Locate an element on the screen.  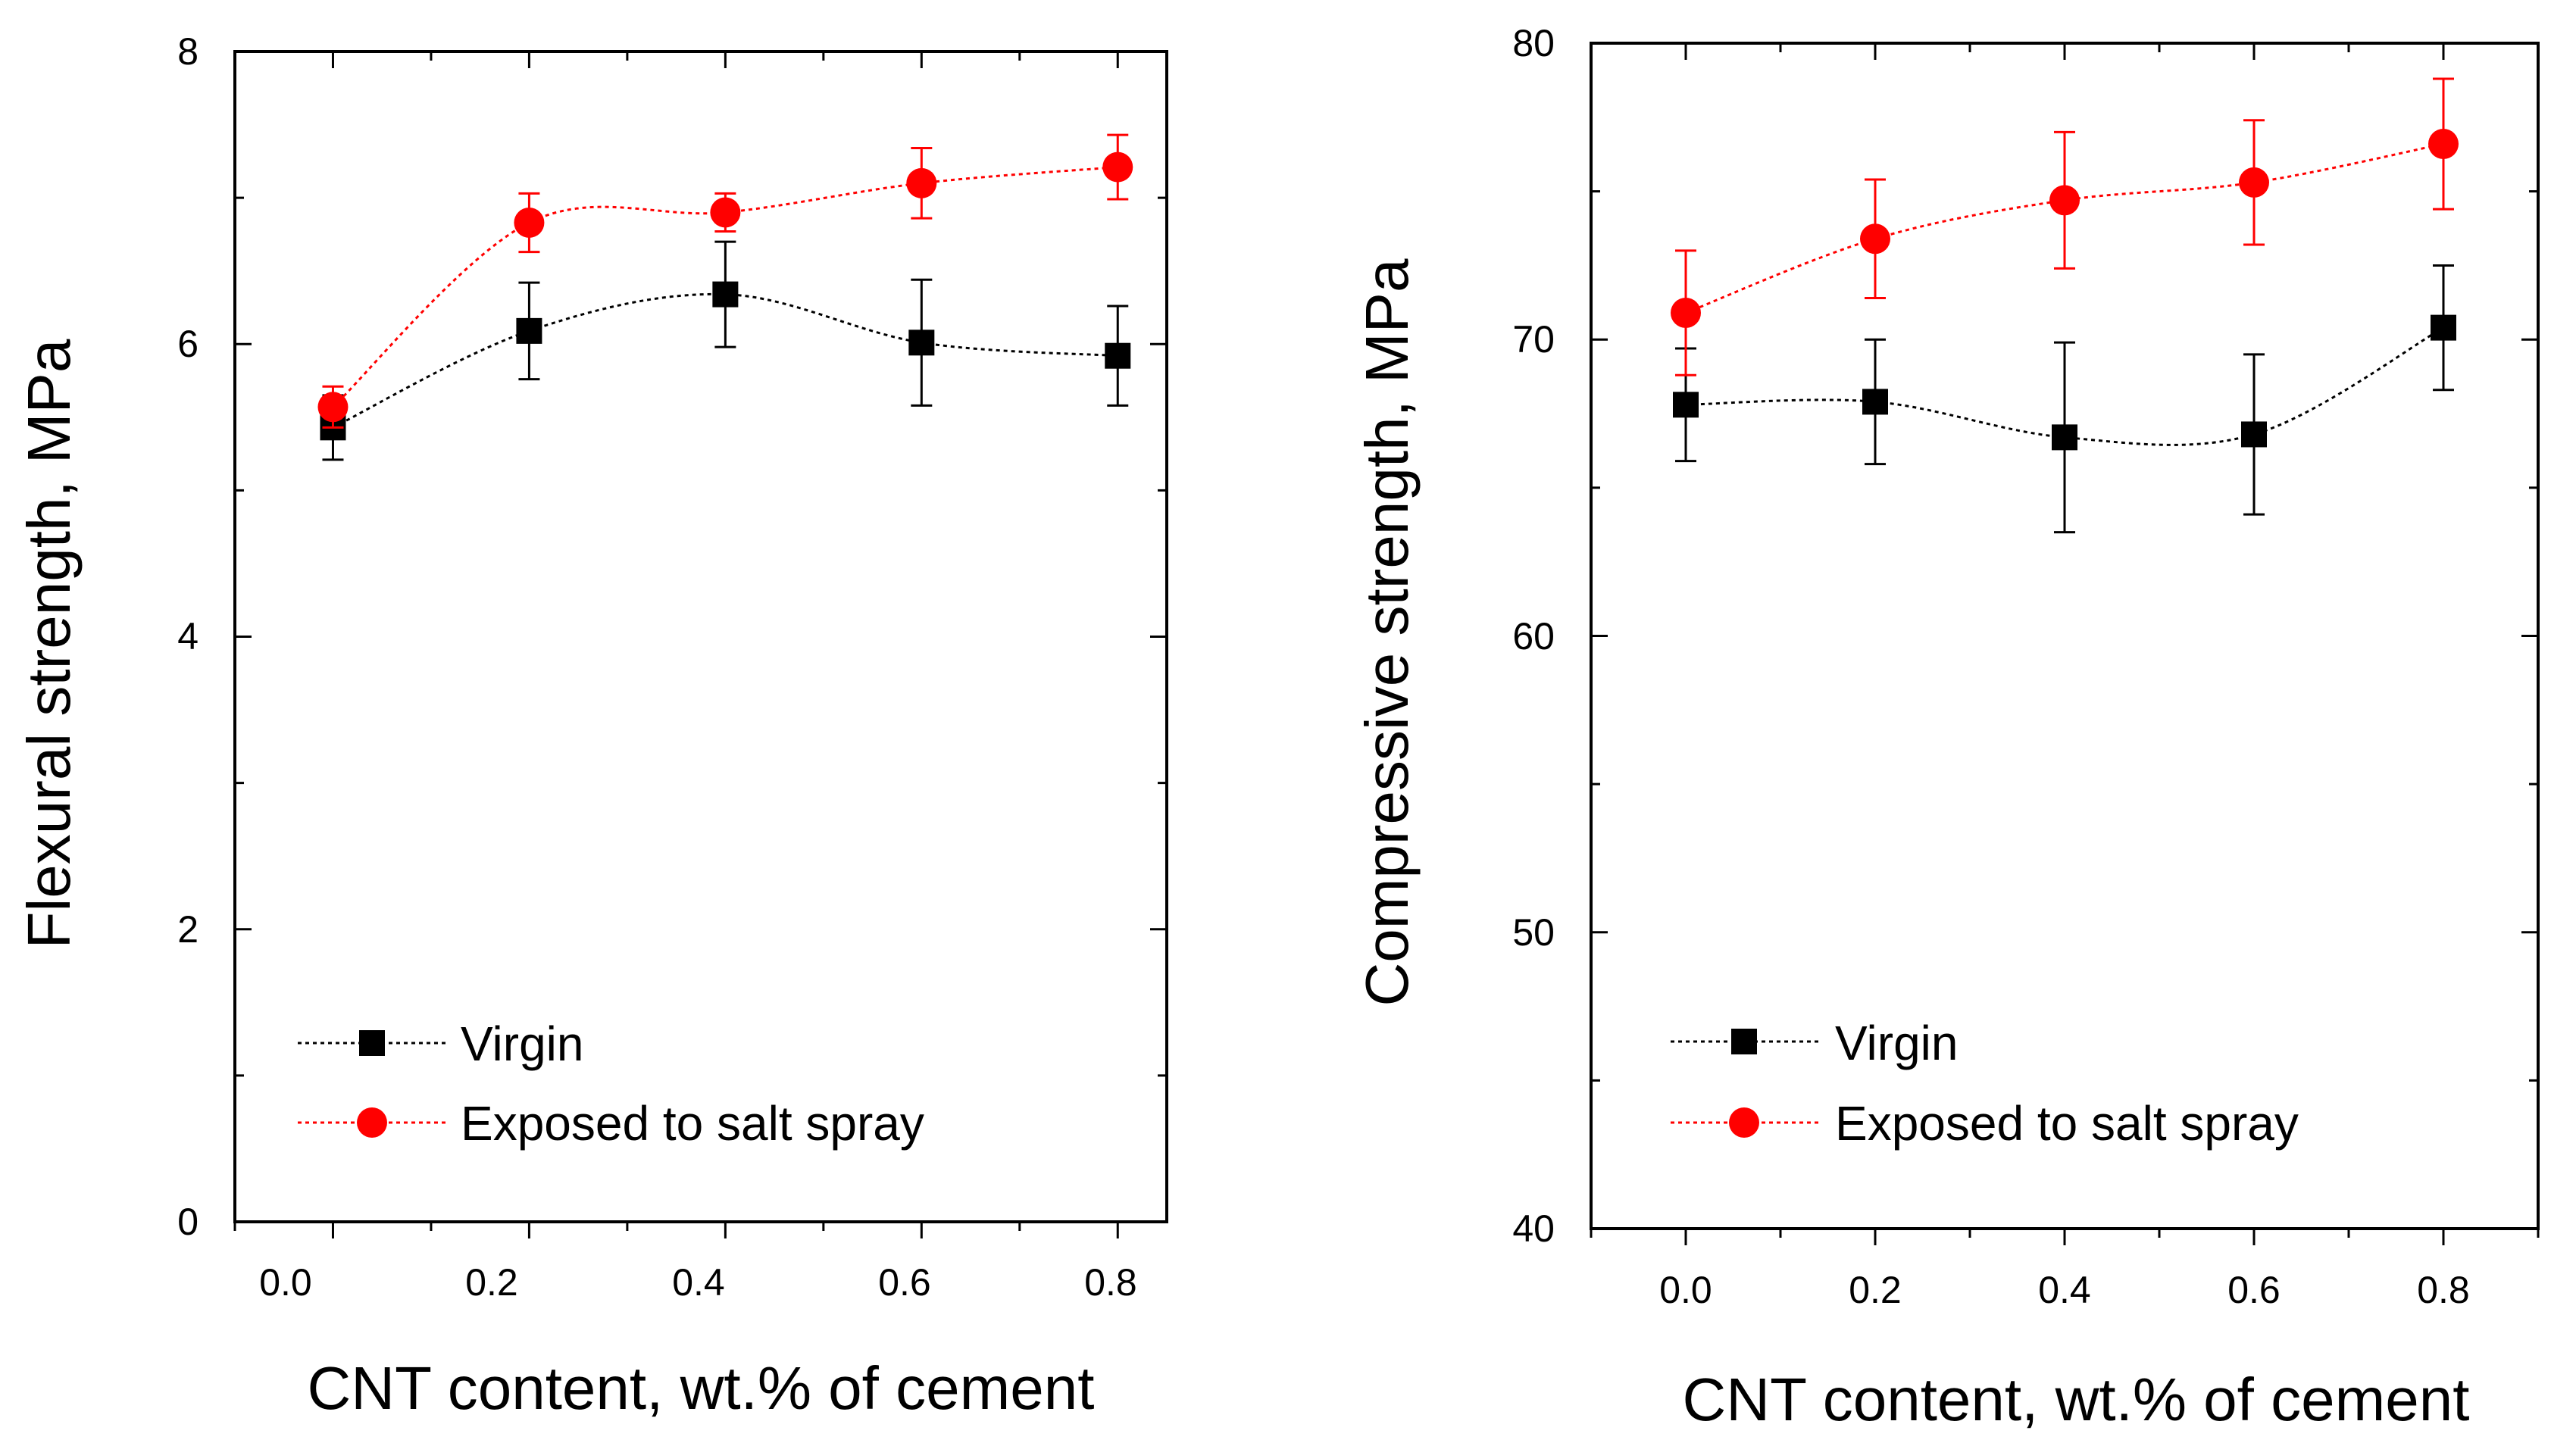
y-tick-label: 60 is located at coordinates (1533, 636).